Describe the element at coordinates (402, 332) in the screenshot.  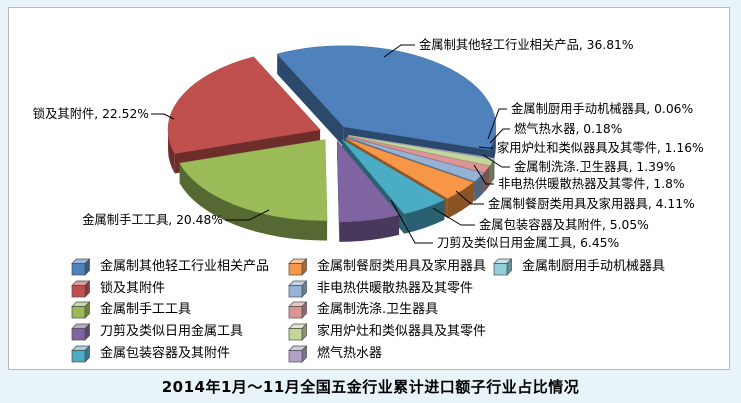
I see `legend-item-label: 家用炉灶和类似器具及其零件` at that location.